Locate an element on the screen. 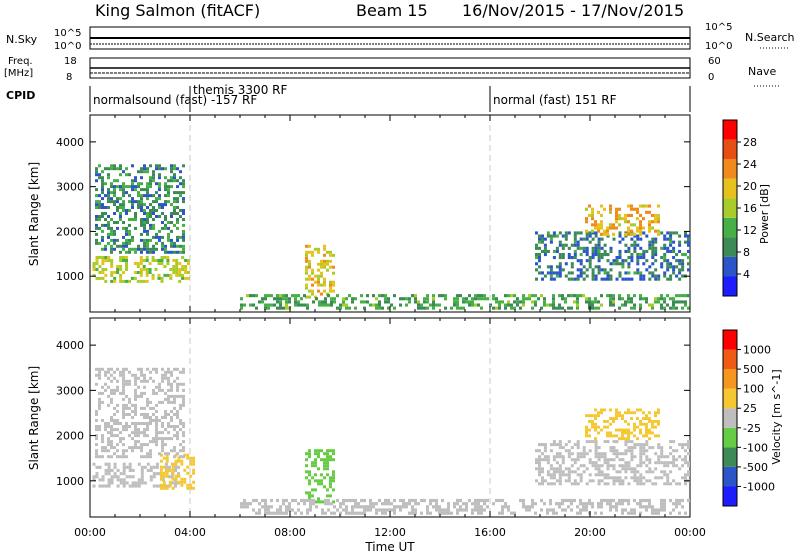 Image resolution: width=800 pixels, height=554 pixels. cpid-segment-label: normalsound (fast) -157 RF is located at coordinates (175, 100).